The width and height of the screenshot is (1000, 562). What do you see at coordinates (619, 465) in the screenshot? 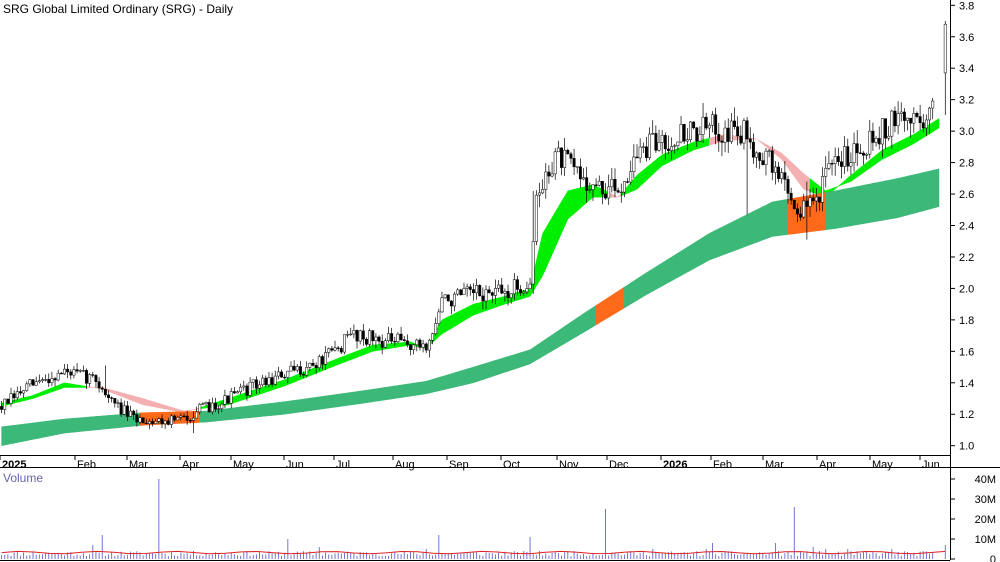
I see `date-tick-label: Dec` at bounding box center [619, 465].